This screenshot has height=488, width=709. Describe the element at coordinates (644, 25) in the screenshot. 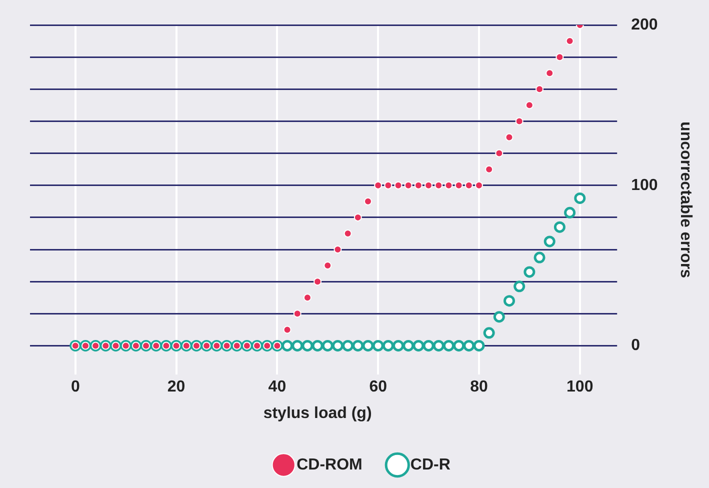

I see `y-tick-label: 200` at that location.